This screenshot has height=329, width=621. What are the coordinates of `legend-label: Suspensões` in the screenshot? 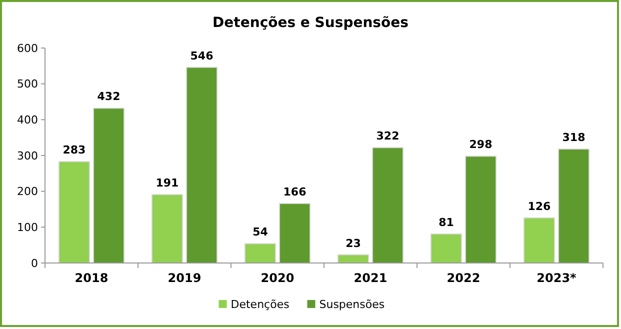 It's located at (352, 304).